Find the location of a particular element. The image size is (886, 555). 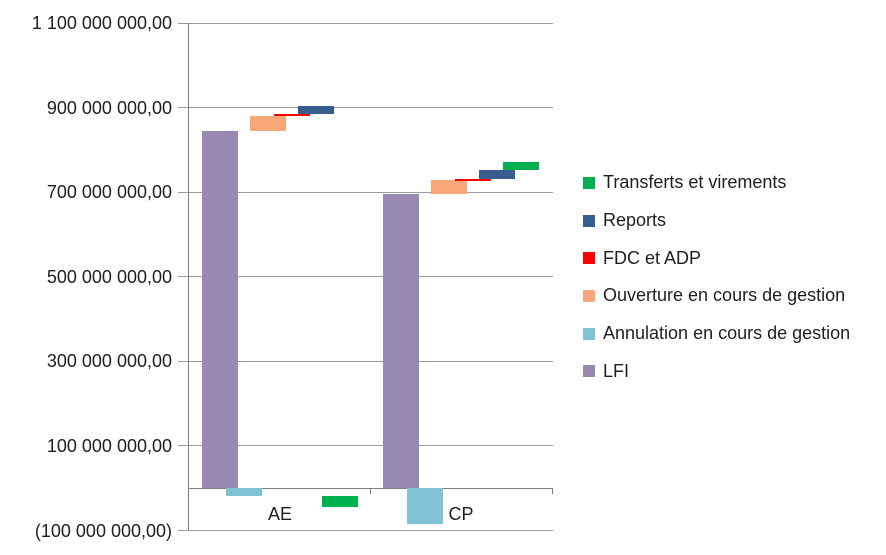

y-axis-tick-label: 300 000 000,00 is located at coordinates (109, 361).